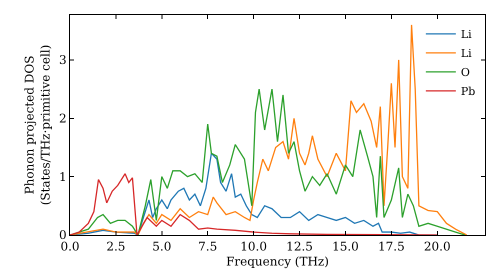 The width and height of the screenshot is (500, 280). What do you see at coordinates (277, 261) in the screenshot?
I see `x-axis-title: Frequency (THz)` at bounding box center [277, 261].